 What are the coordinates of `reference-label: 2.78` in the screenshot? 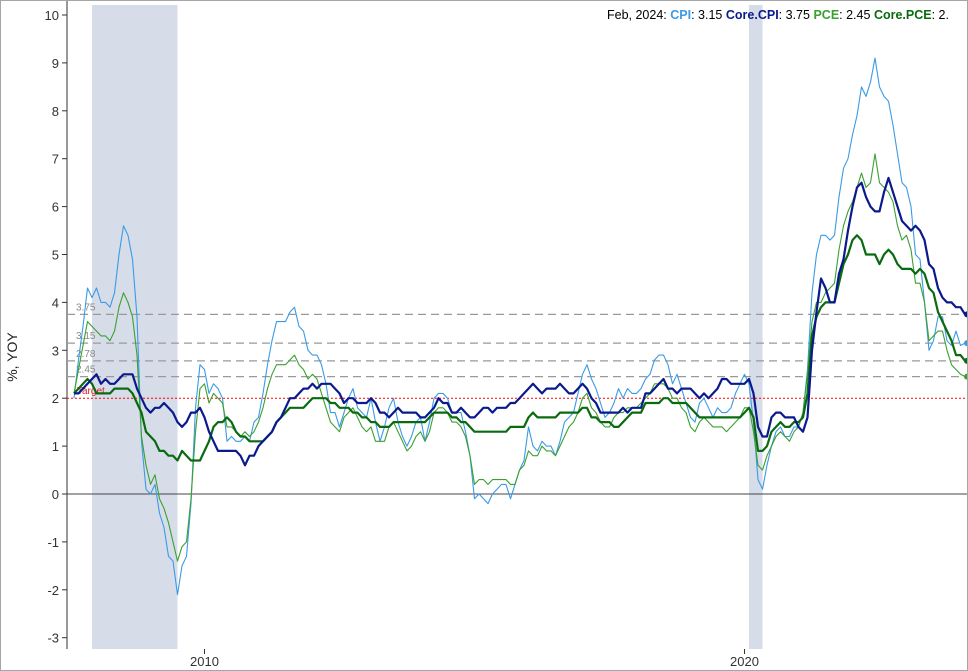 It's located at (86, 354).